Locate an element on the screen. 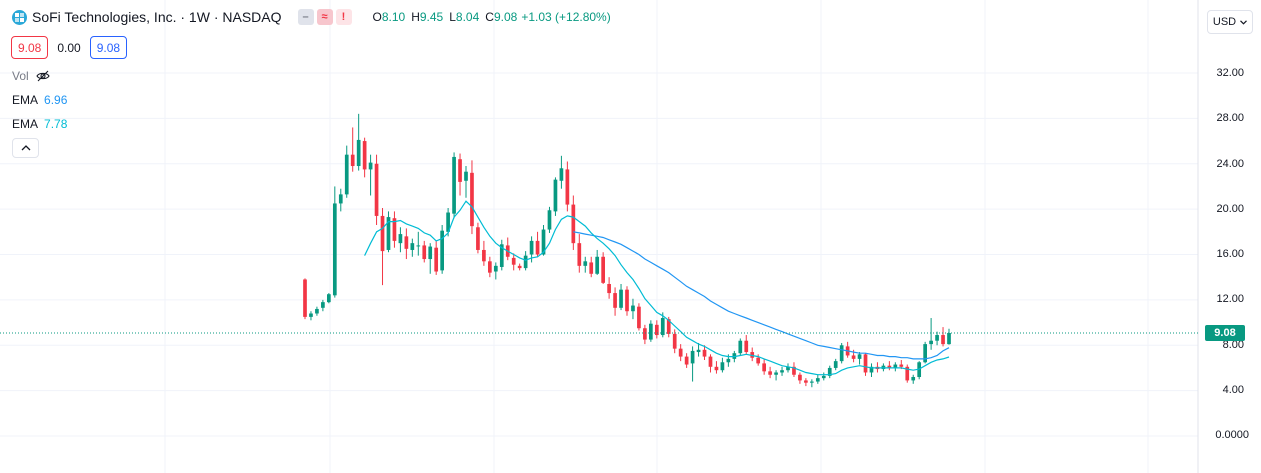 This screenshot has width=1261, height=473. y-tick-label: 0.0000 is located at coordinates (1232, 435).